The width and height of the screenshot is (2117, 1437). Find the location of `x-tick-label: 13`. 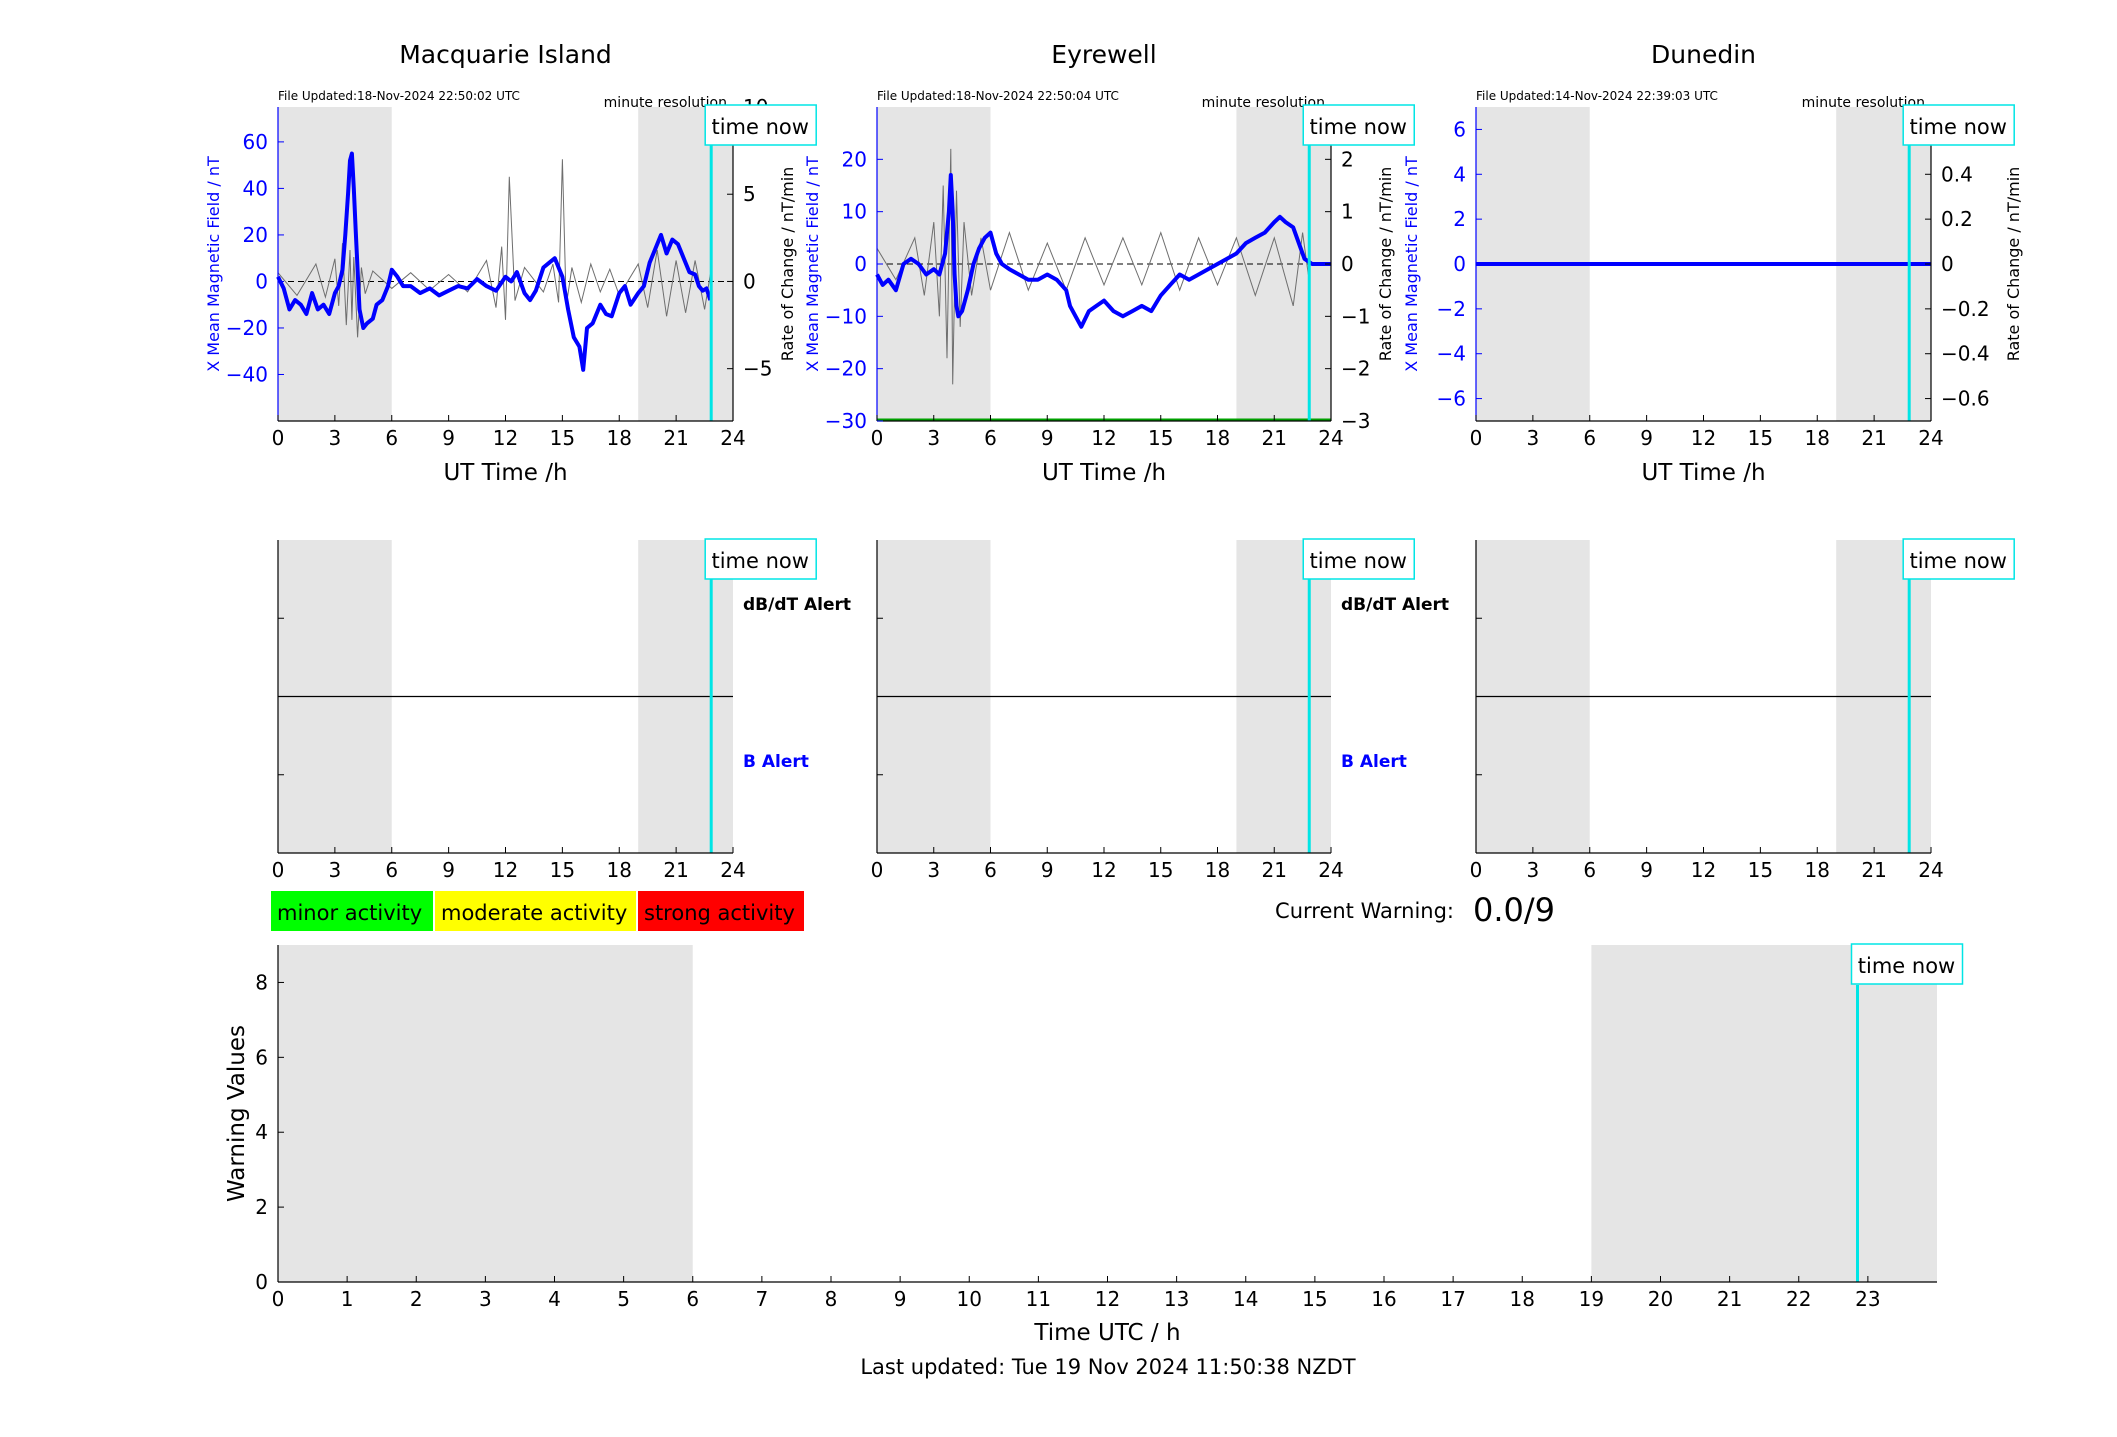

x-tick-label: 13 is located at coordinates (1176, 1299).